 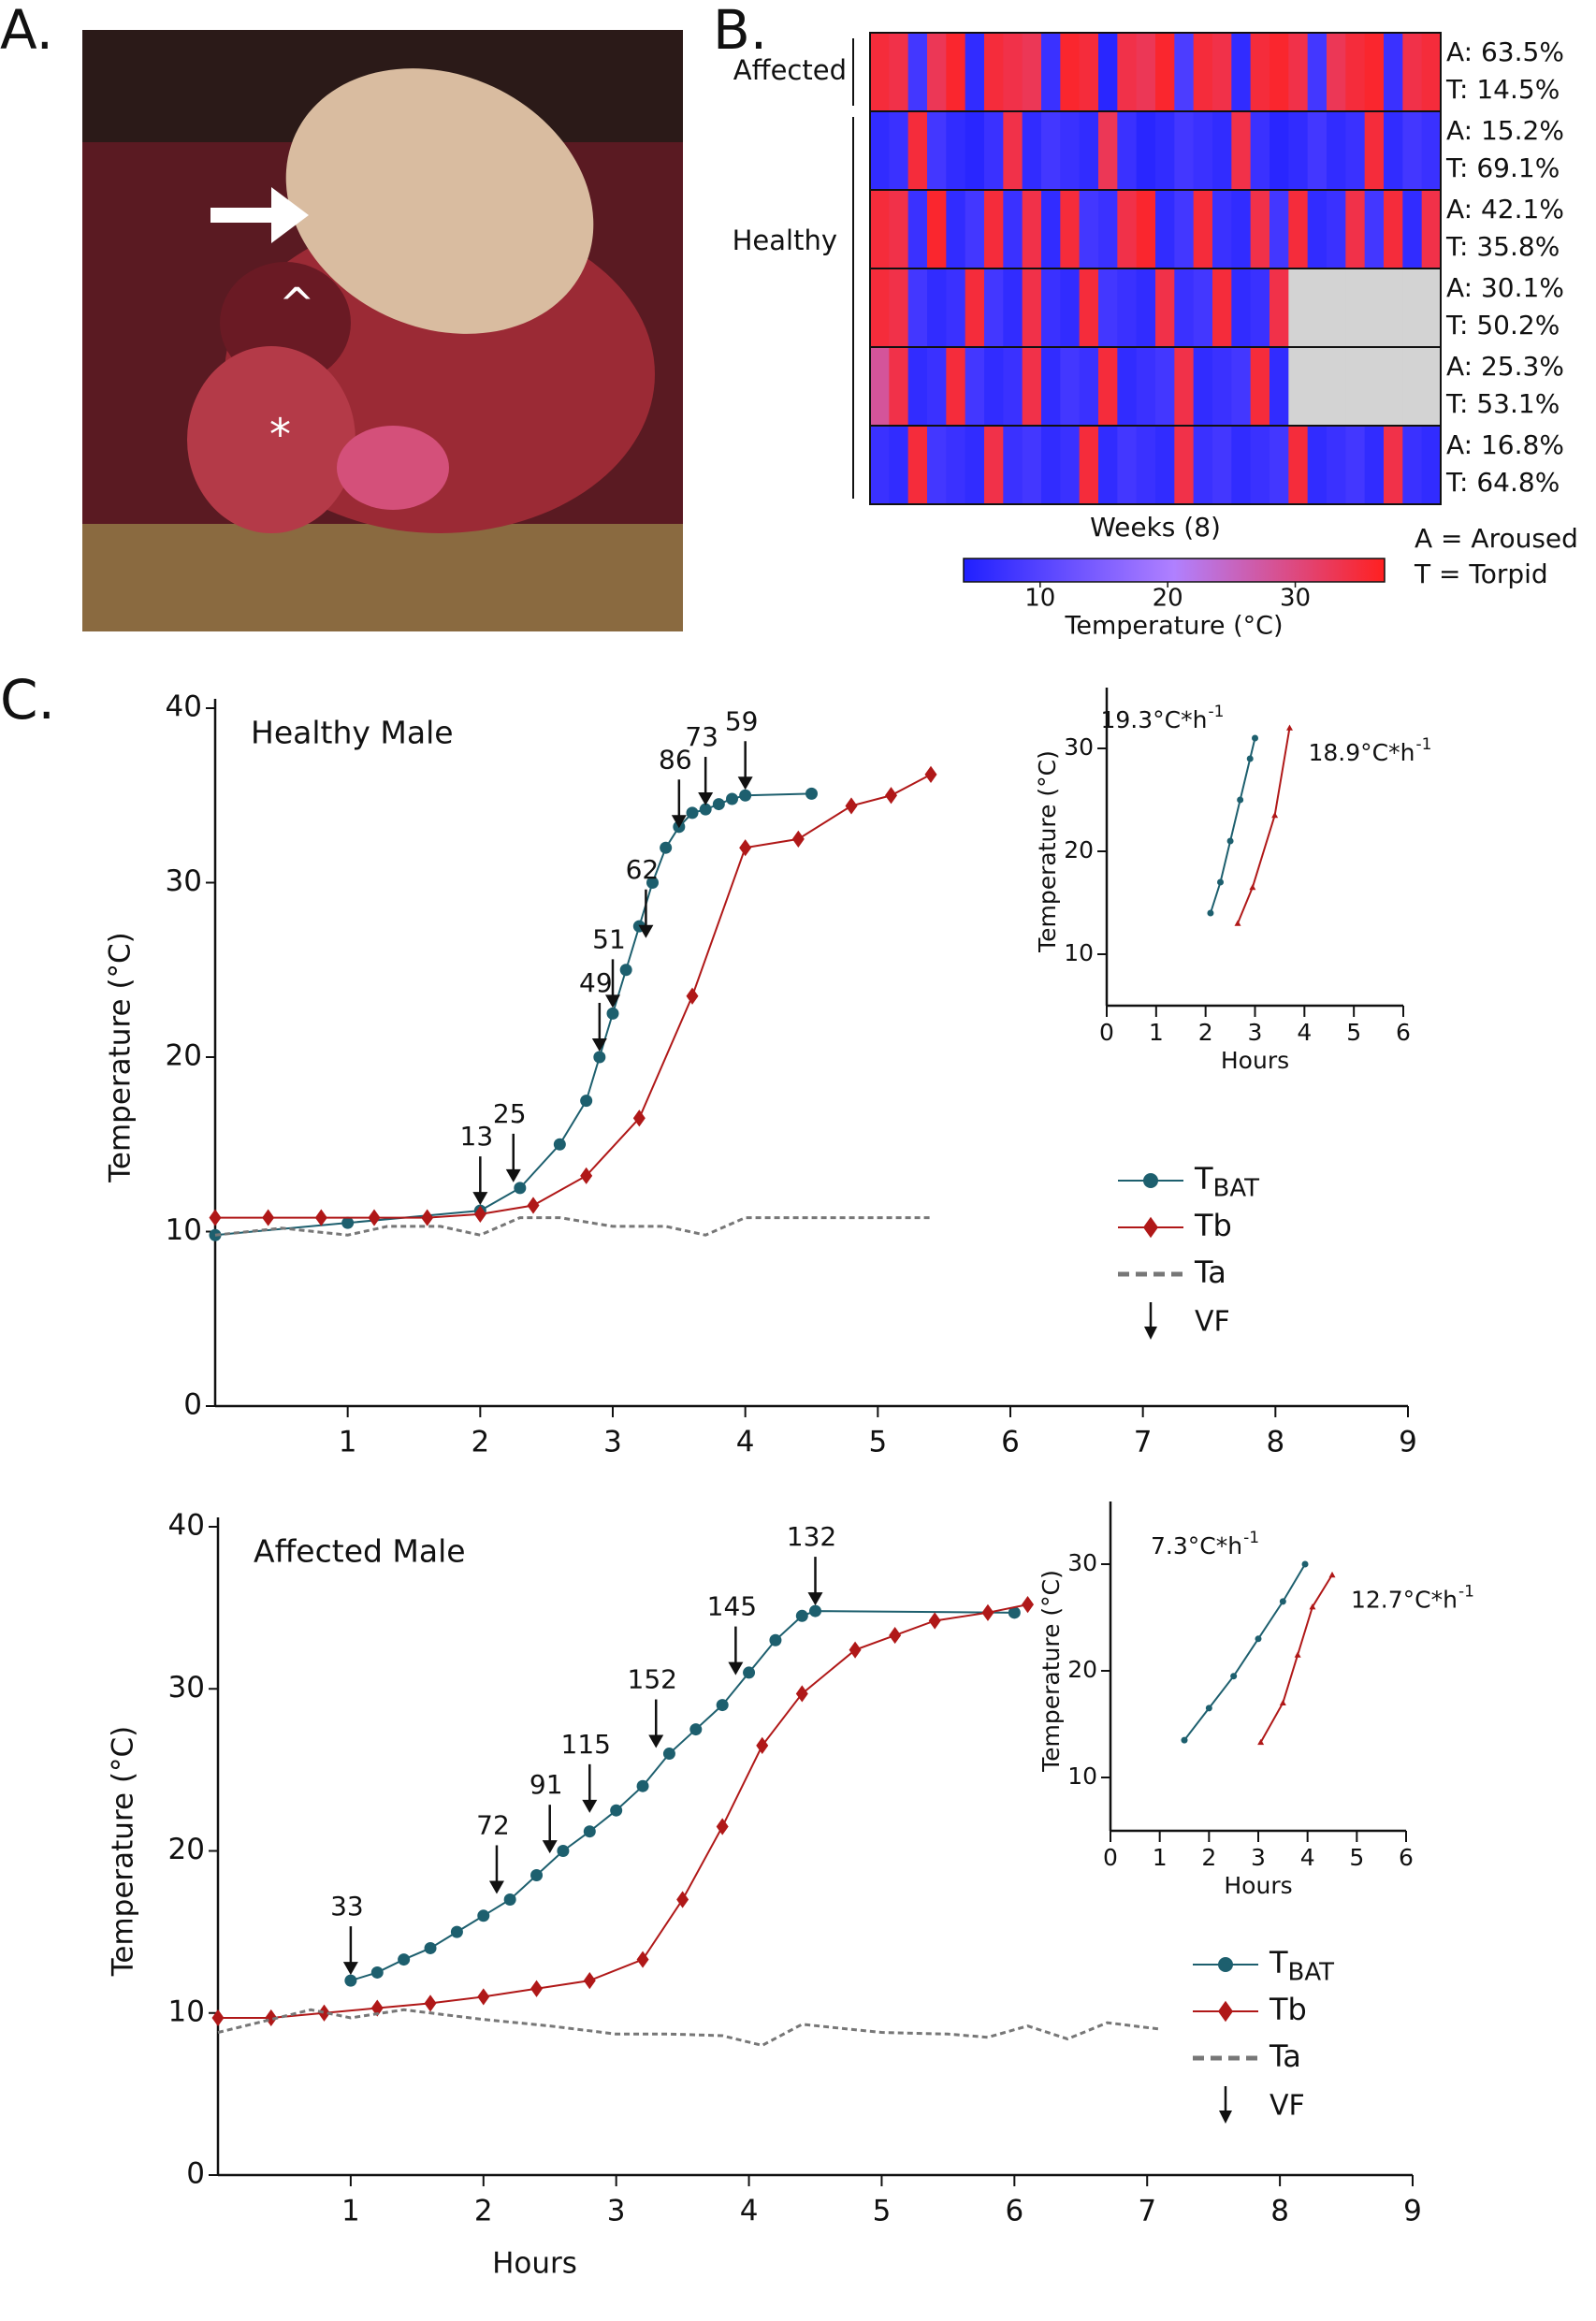 What do you see at coordinates (1216, 712) in the screenshot?
I see `rate-exponent: -1` at bounding box center [1216, 712].